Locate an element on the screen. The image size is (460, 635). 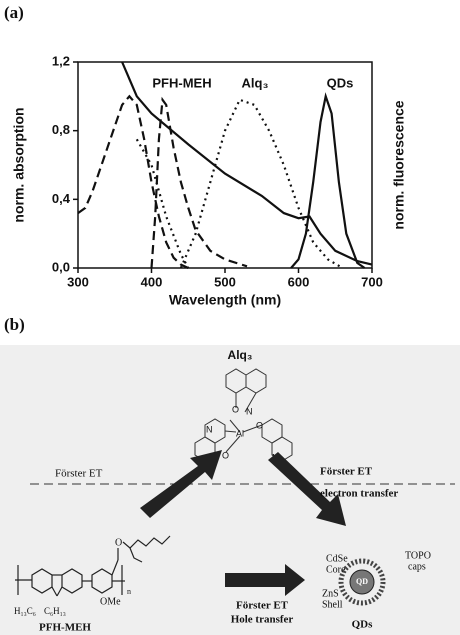
substituent: H₁₃C₆ is located at coordinates (25, 611).